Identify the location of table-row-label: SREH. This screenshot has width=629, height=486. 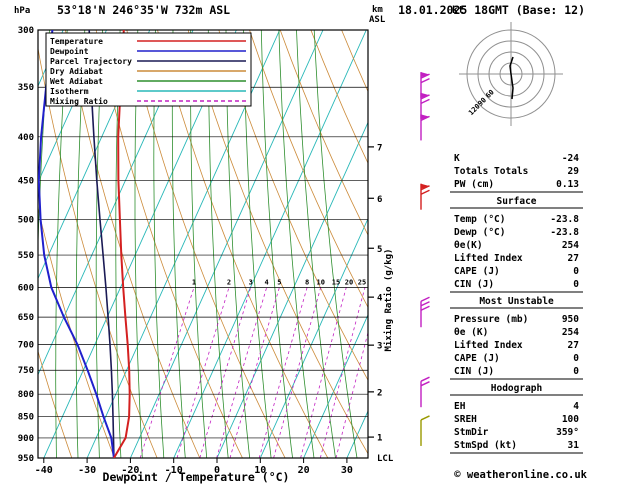
(465, 419).